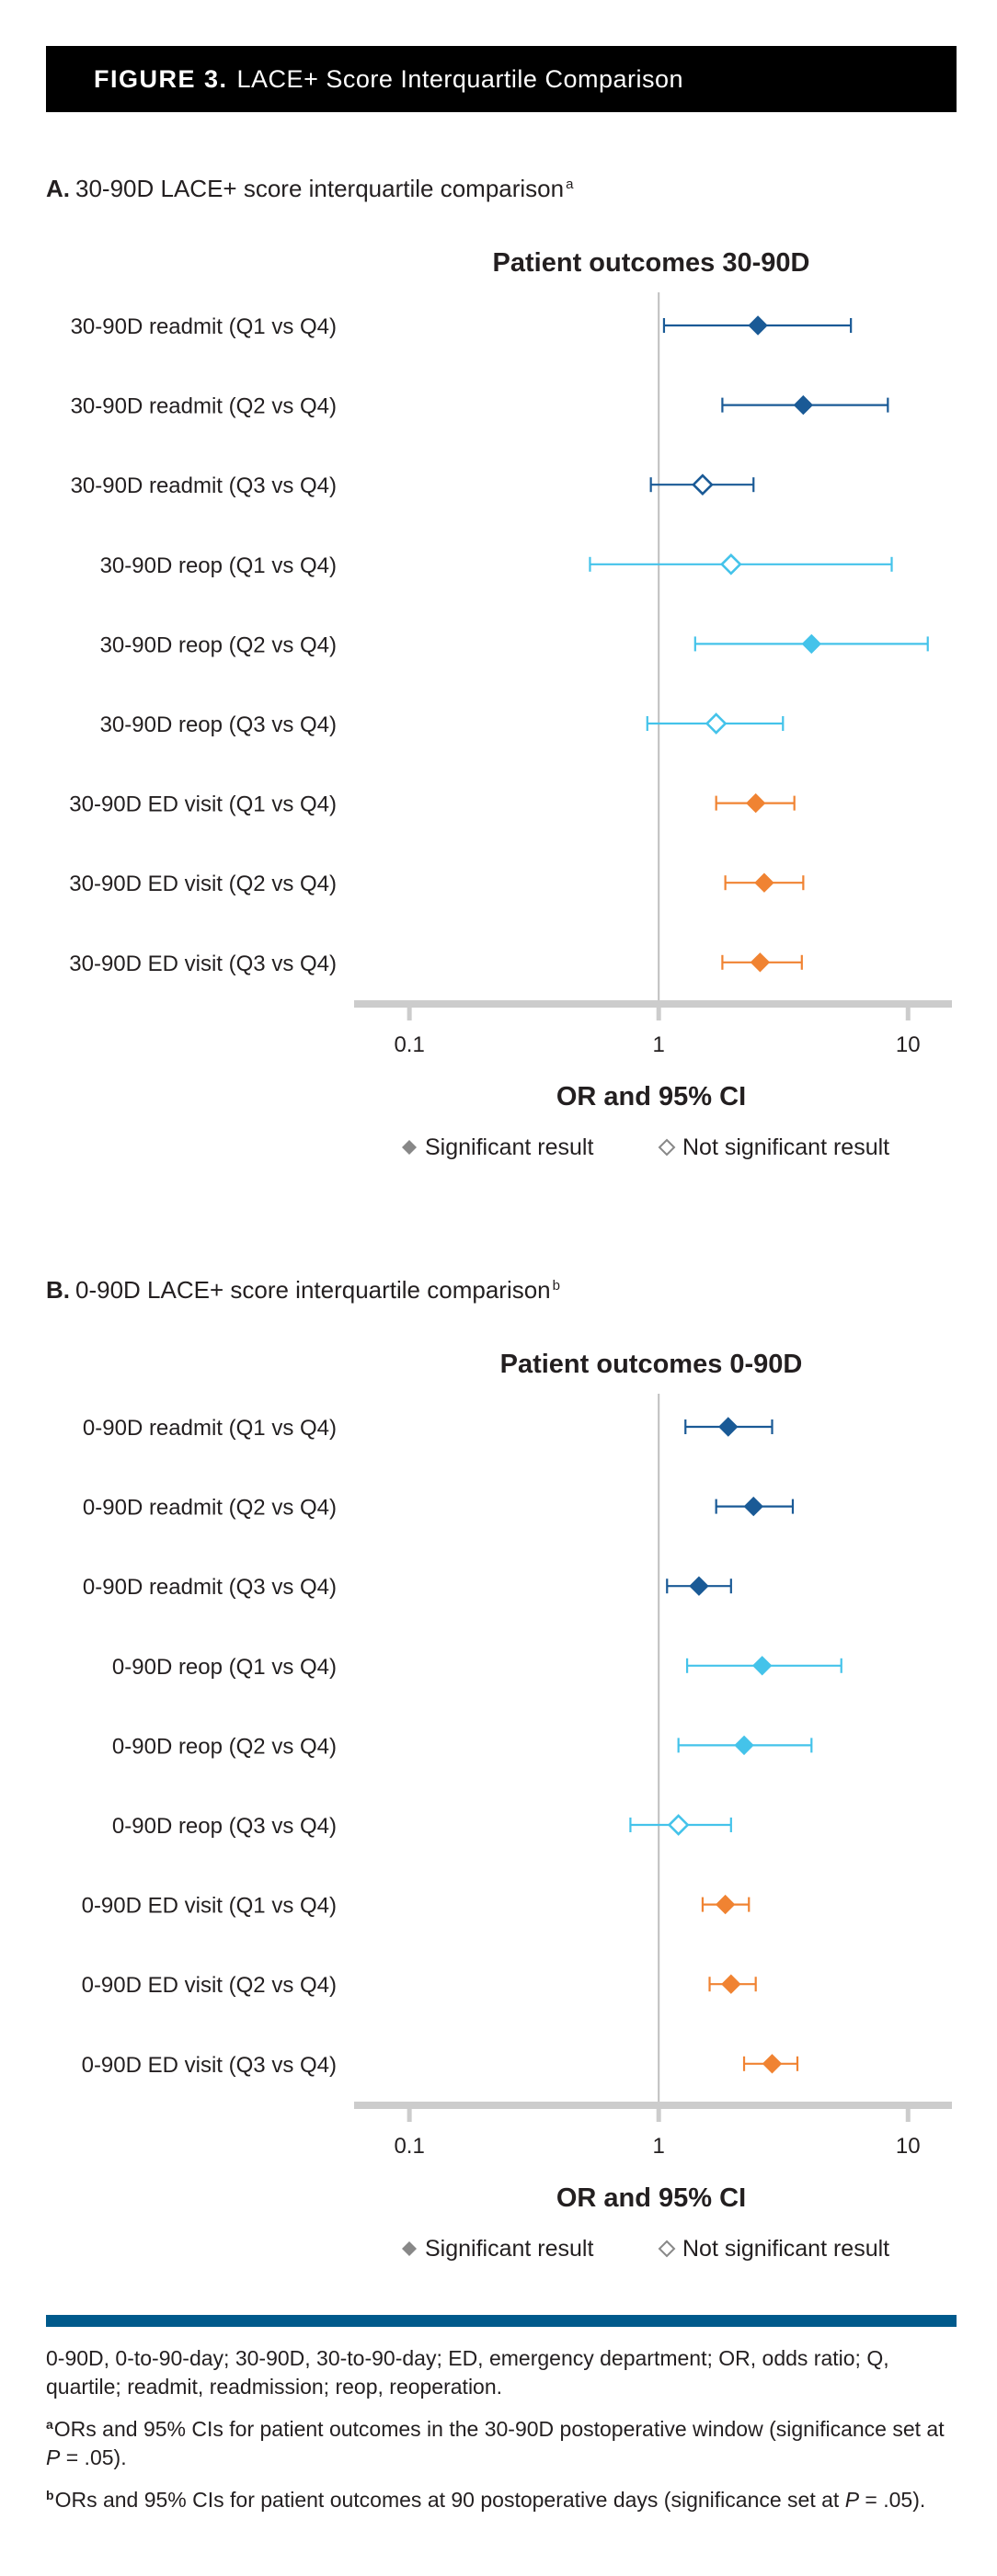 This screenshot has height=2576, width=997. I want to click on footnote-b-text-end: = .05)., so click(892, 2500).